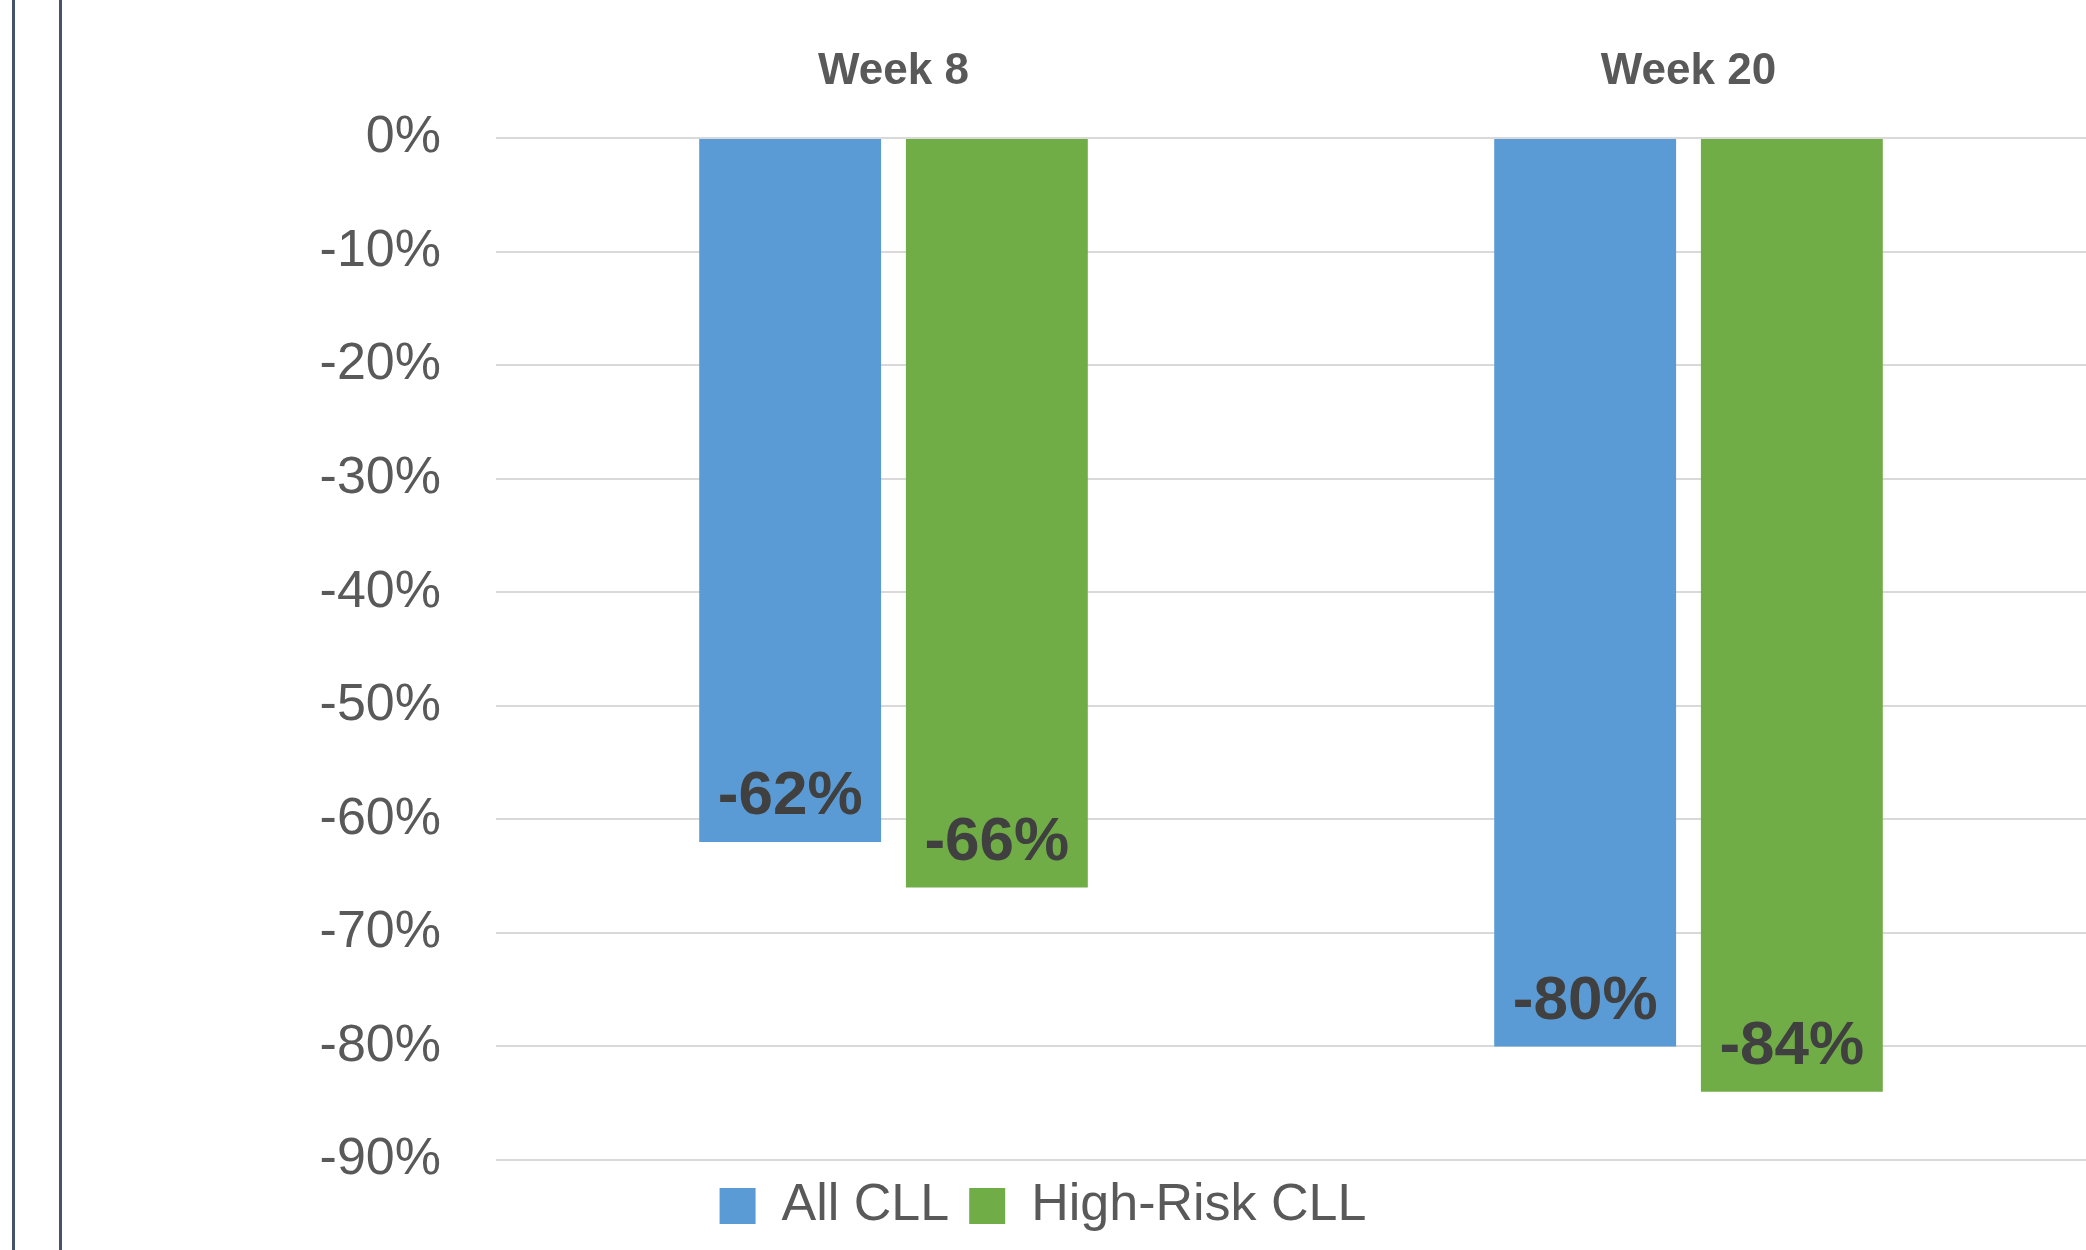 The width and height of the screenshot is (2086, 1250). Describe the element at coordinates (790, 793) in the screenshot. I see `data-label: -62%` at that location.